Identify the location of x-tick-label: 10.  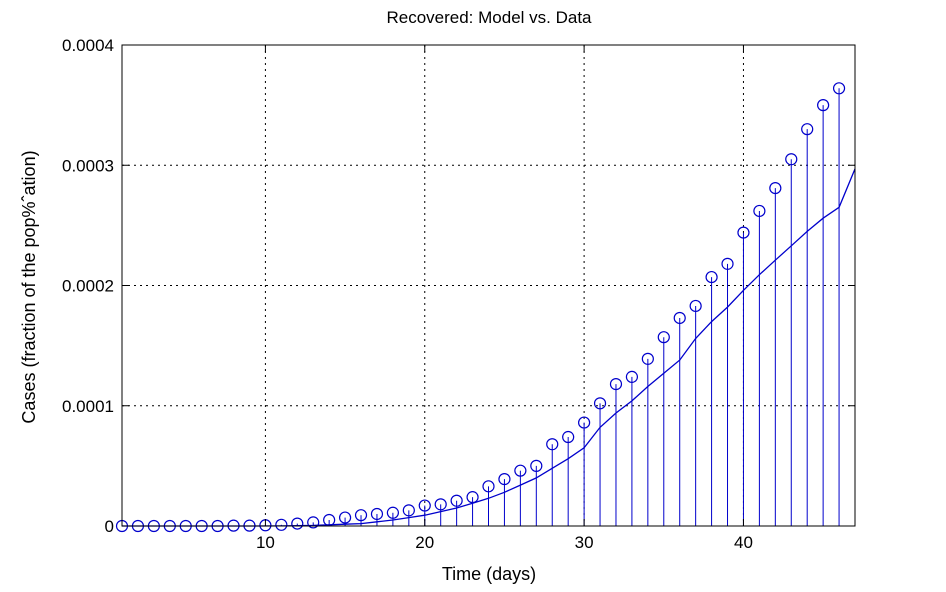
(265, 542).